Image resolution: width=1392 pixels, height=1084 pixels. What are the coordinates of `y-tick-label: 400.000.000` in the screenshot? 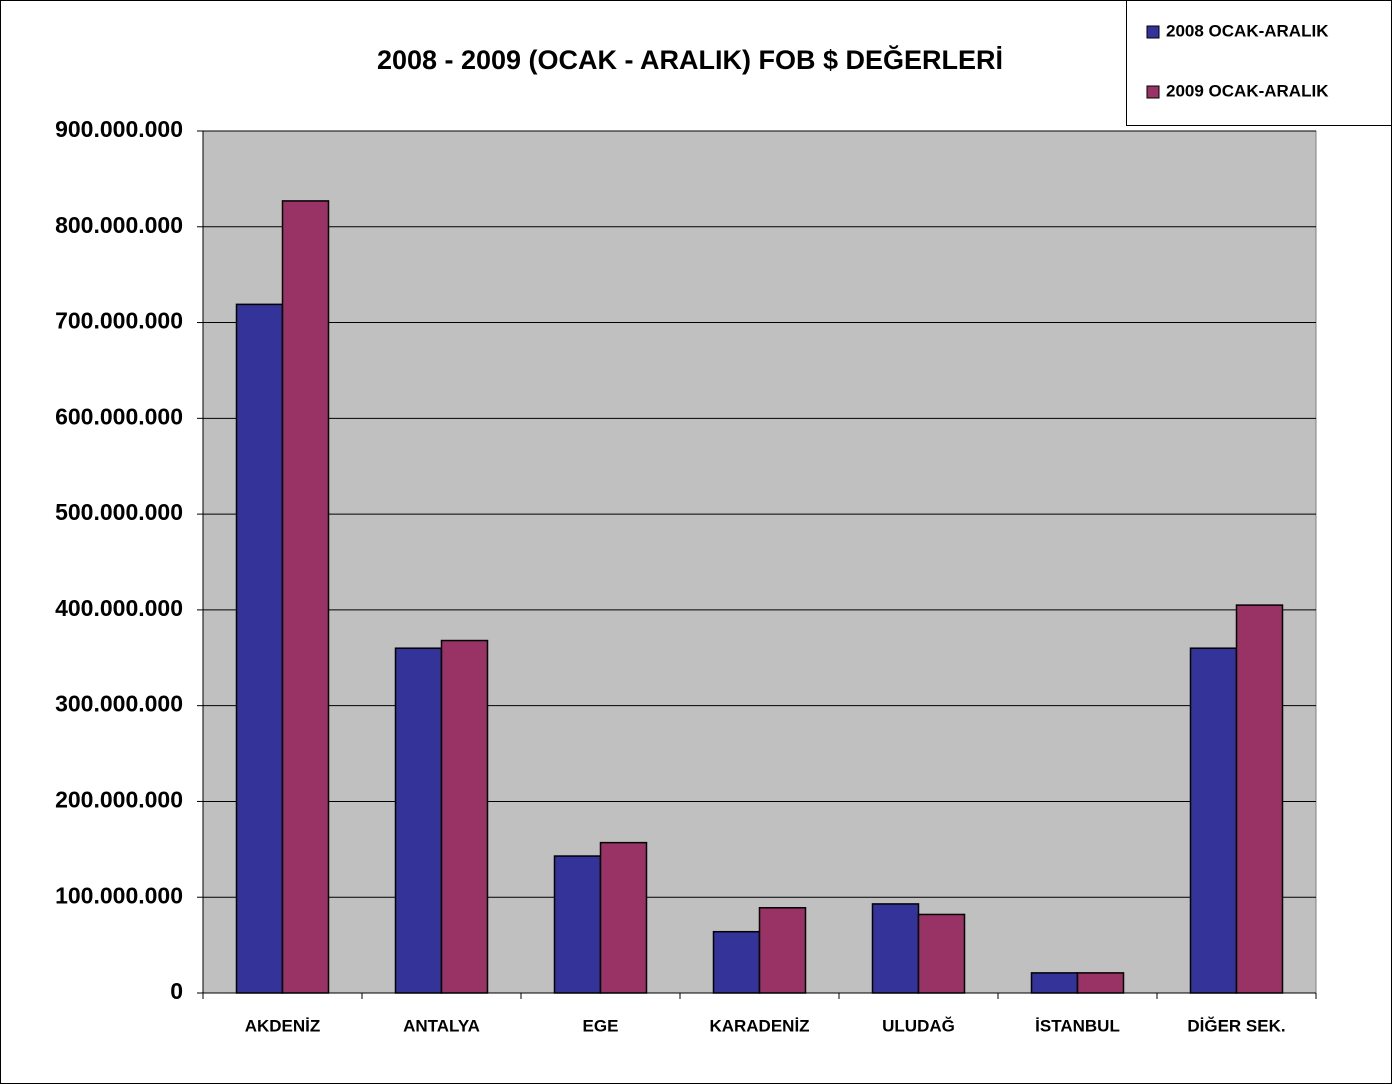 It's located at (119, 608).